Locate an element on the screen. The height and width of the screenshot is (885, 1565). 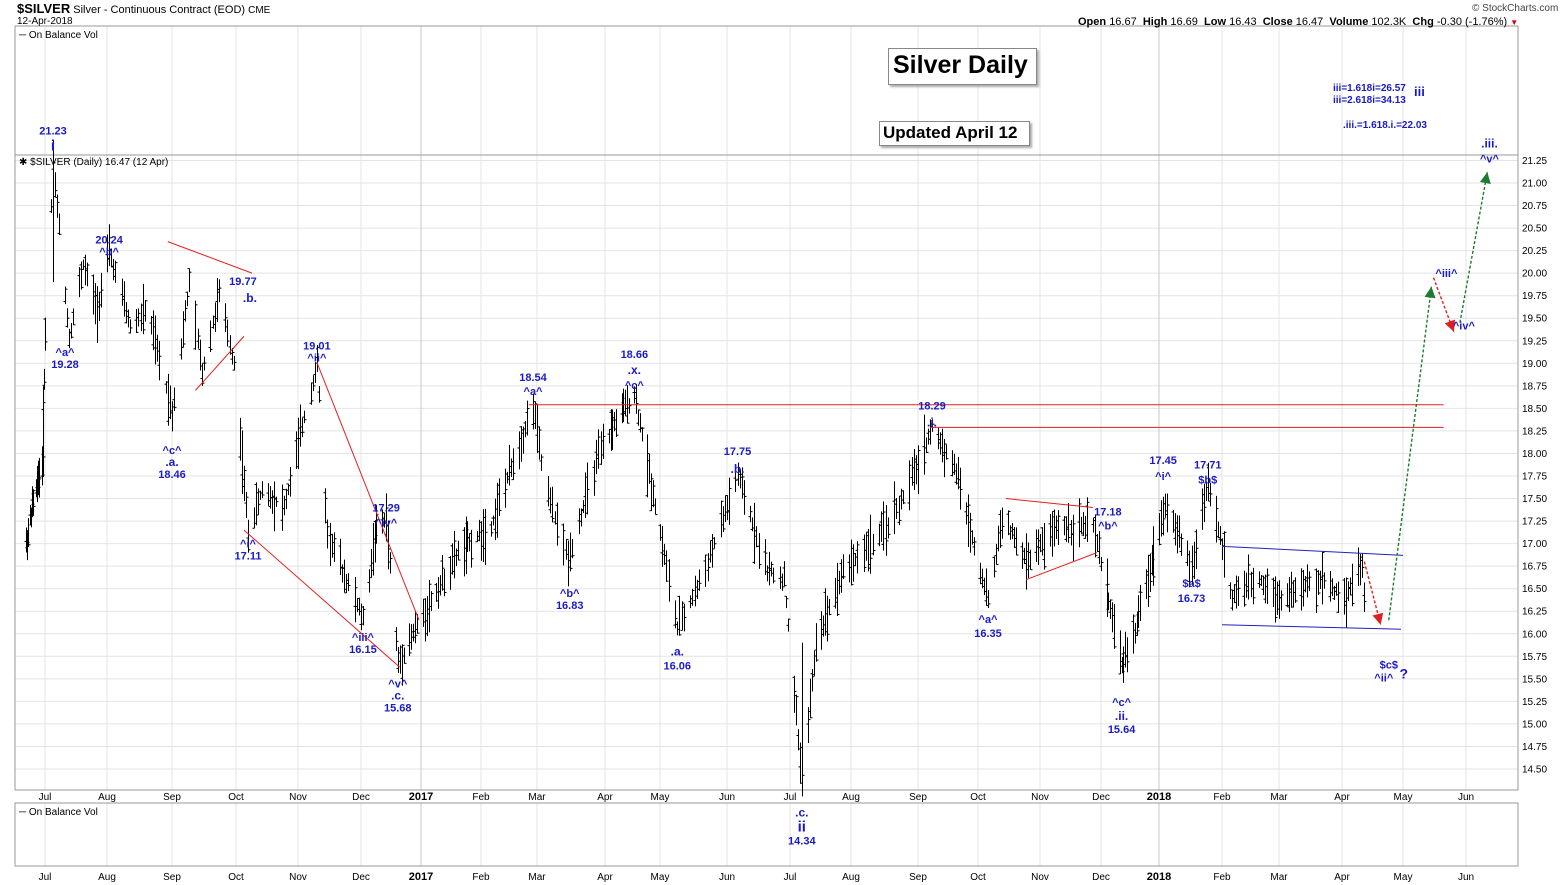
bottom-panel-frame is located at coordinates (766, 834).